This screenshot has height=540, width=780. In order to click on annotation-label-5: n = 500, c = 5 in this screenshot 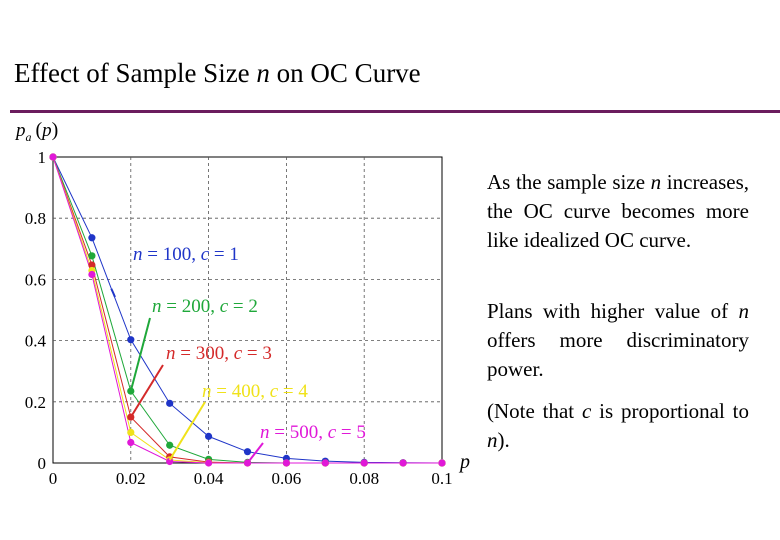, I will do `click(313, 432)`.